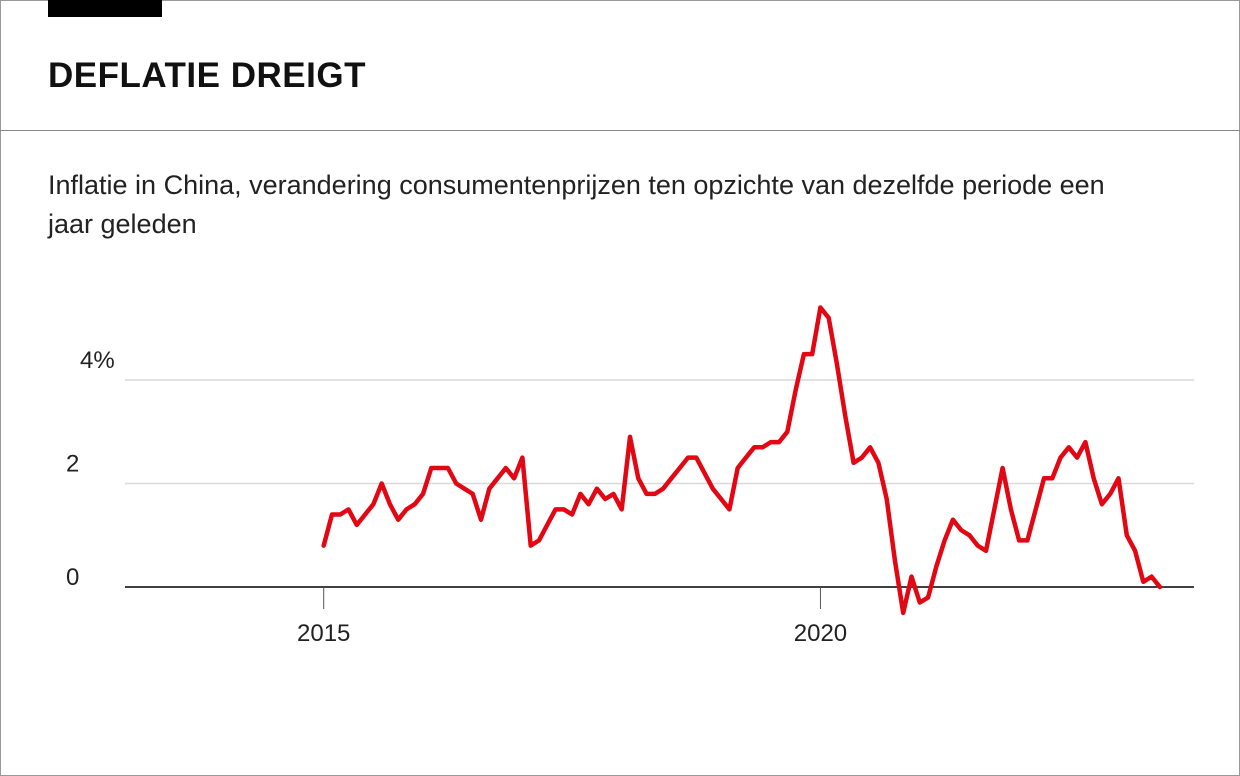 This screenshot has height=776, width=1240. What do you see at coordinates (620, 130) in the screenshot?
I see `title-divider` at bounding box center [620, 130].